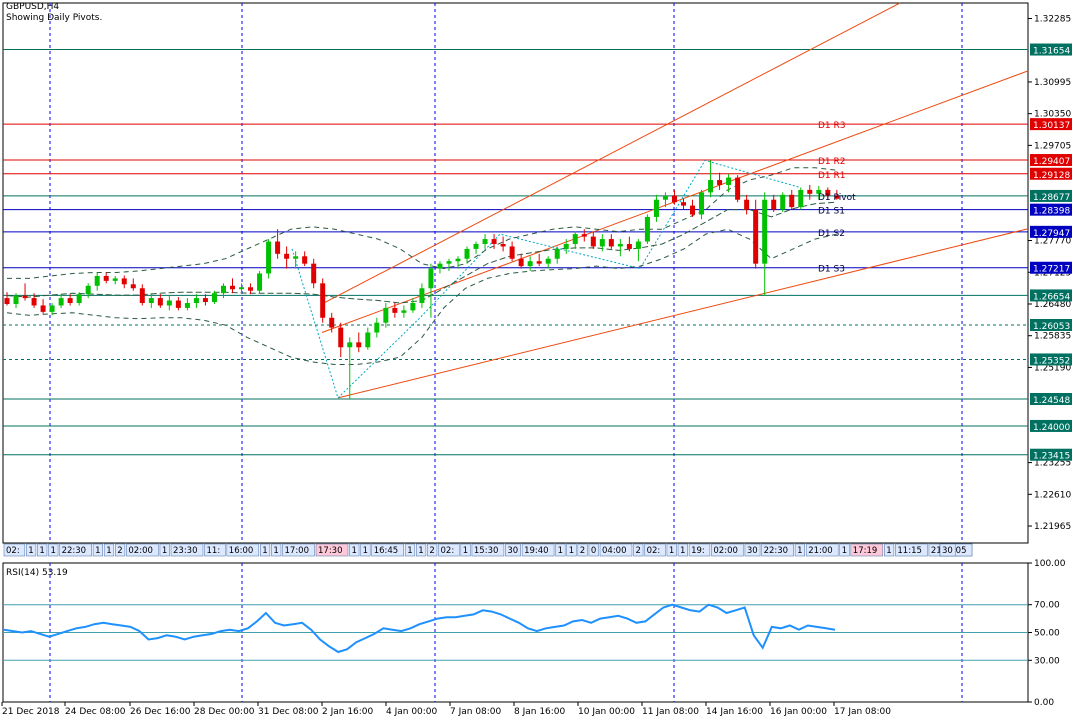 The image size is (1080, 720). Describe the element at coordinates (798, 712) in the screenshot. I see `x-tick-label: 16 Jan 00:00` at that location.